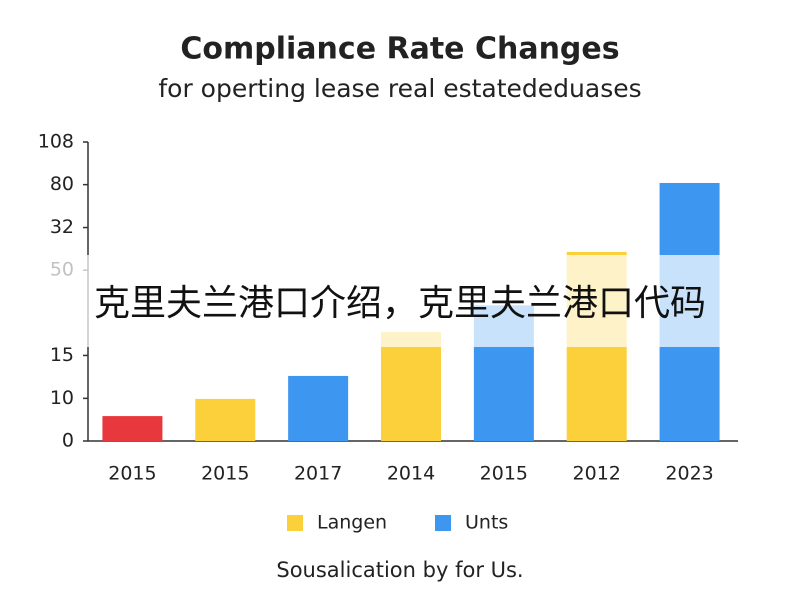 The width and height of the screenshot is (800, 600). Describe the element at coordinates (62, 184) in the screenshot. I see `y-tick-label: 80` at that location.